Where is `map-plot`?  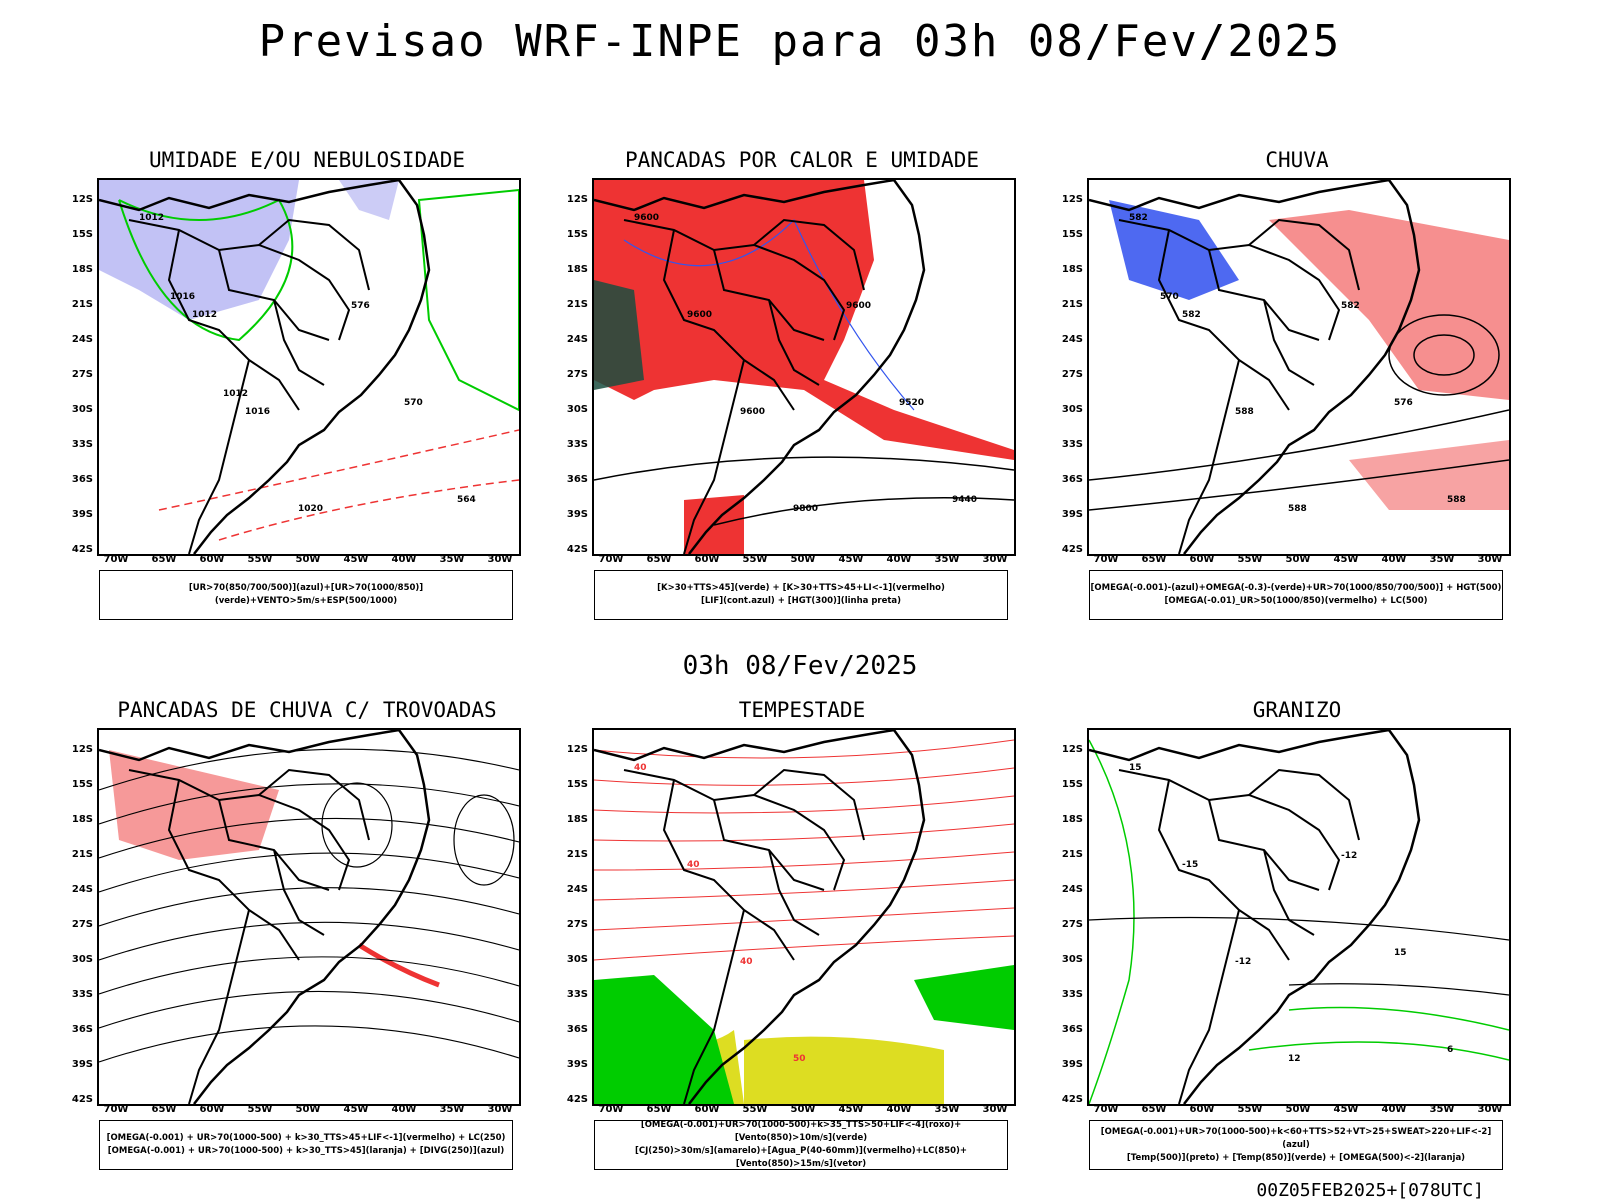
map-plot is located at coordinates (309, 917).